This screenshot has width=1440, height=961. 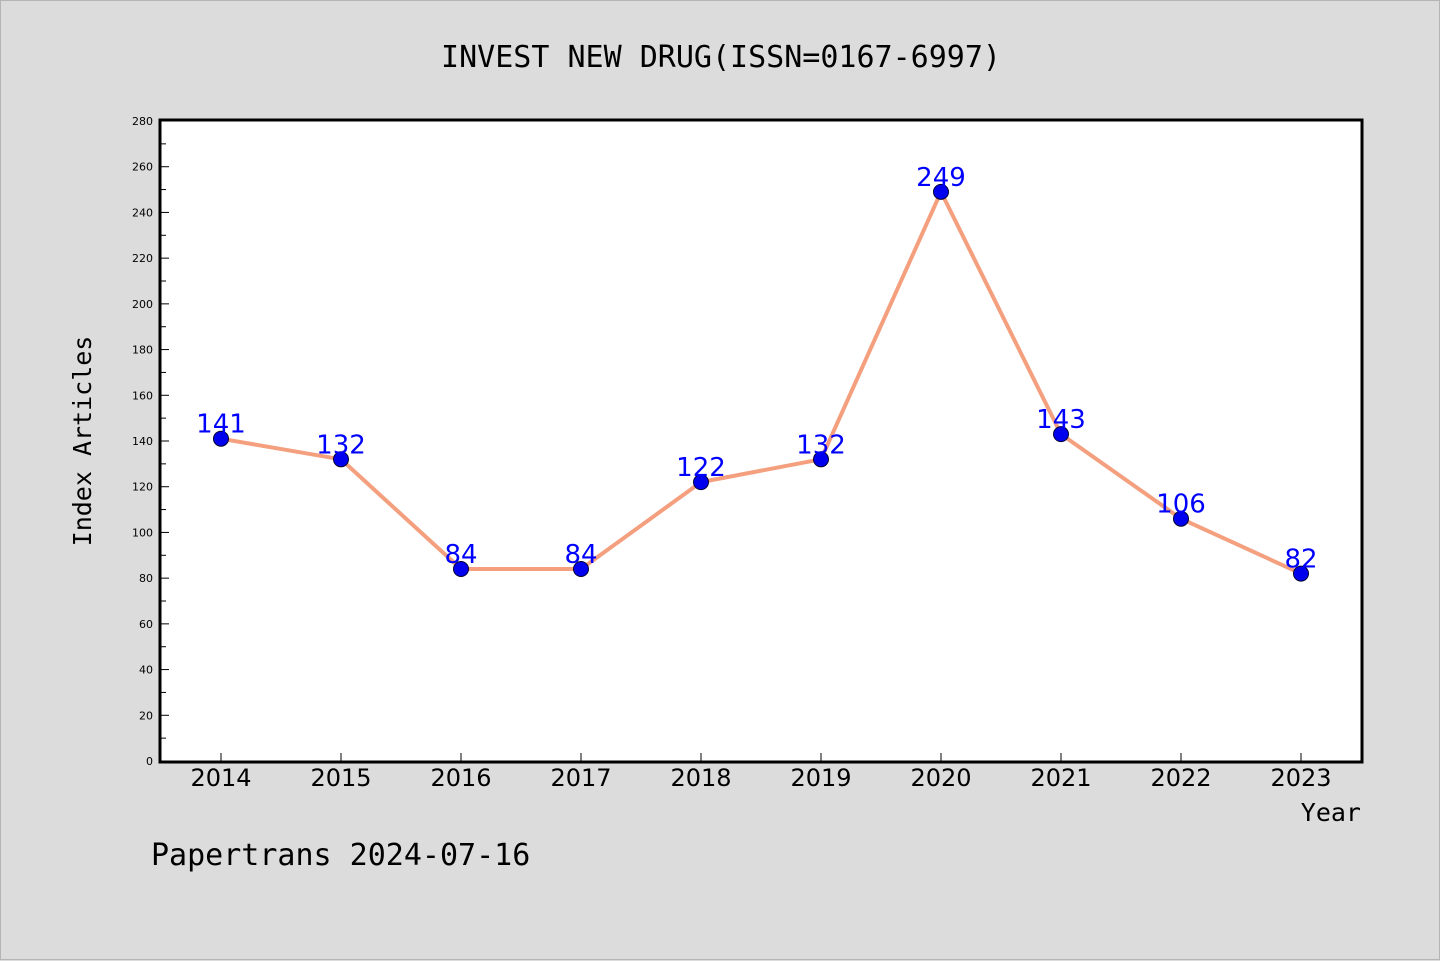 I want to click on x-tick-label: 2022, so click(x=1180, y=778).